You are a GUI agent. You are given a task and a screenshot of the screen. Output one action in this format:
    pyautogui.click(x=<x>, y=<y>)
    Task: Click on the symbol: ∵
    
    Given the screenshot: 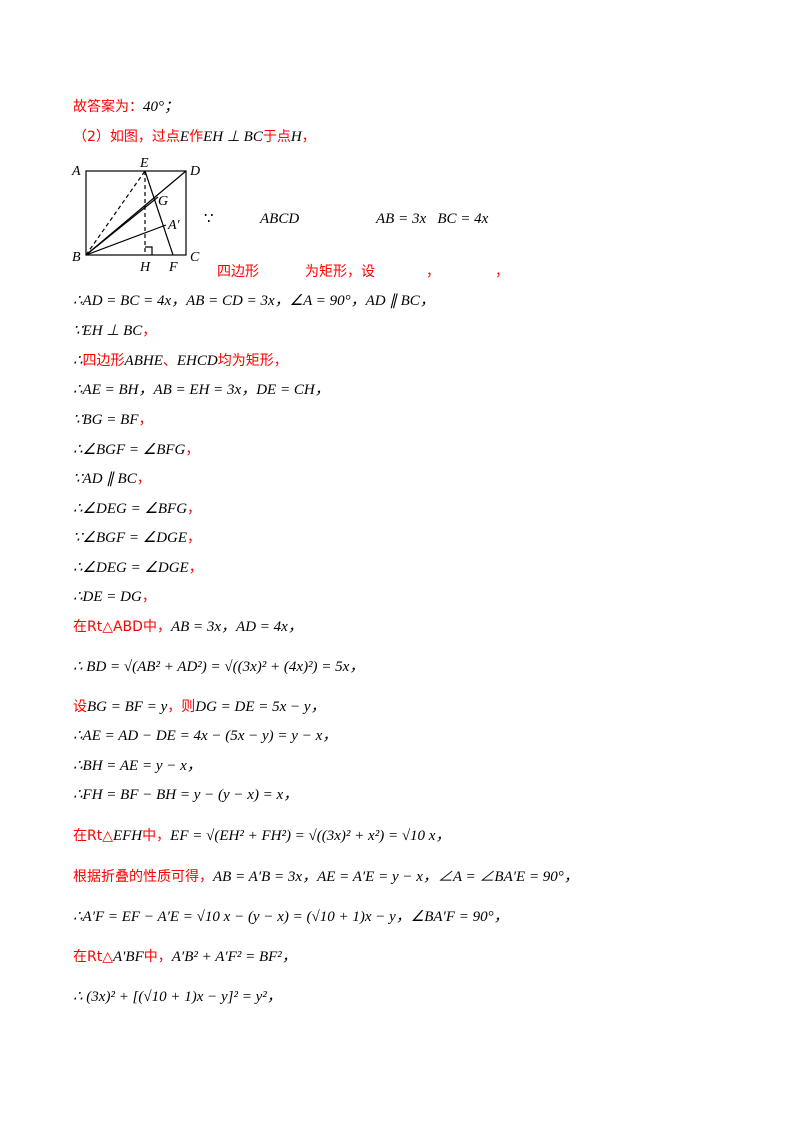 What is the action you would take?
    pyautogui.click(x=209, y=219)
    